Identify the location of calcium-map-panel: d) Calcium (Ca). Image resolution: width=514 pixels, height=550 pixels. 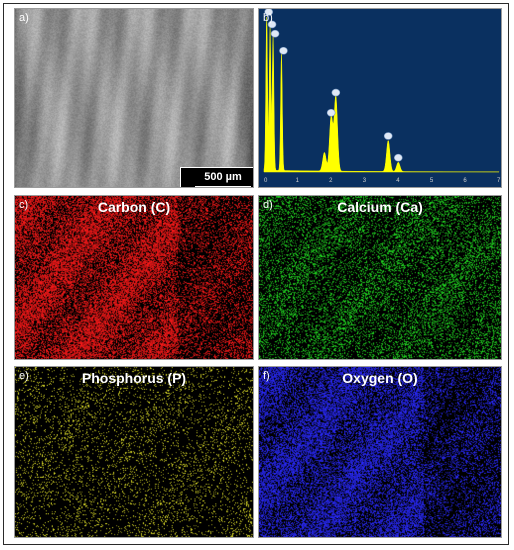
(380, 277).